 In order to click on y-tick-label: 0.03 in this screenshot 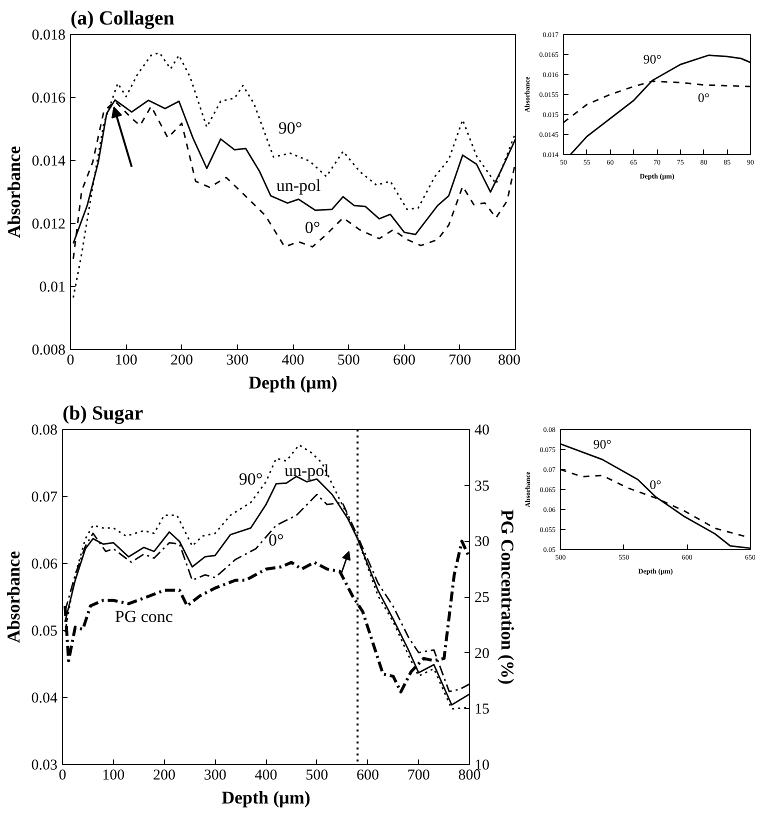, I will do `click(44, 766)`.